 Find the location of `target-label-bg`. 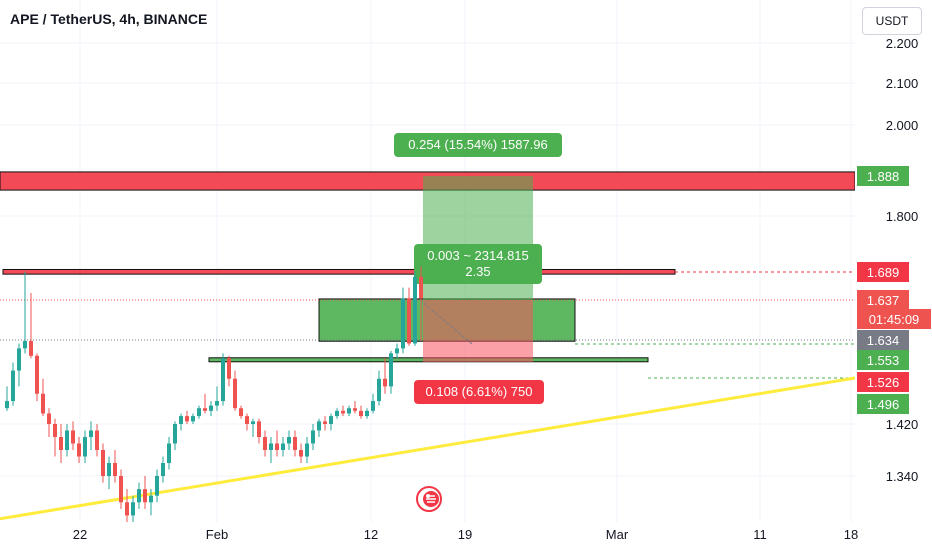

target-label-bg is located at coordinates (478, 145).